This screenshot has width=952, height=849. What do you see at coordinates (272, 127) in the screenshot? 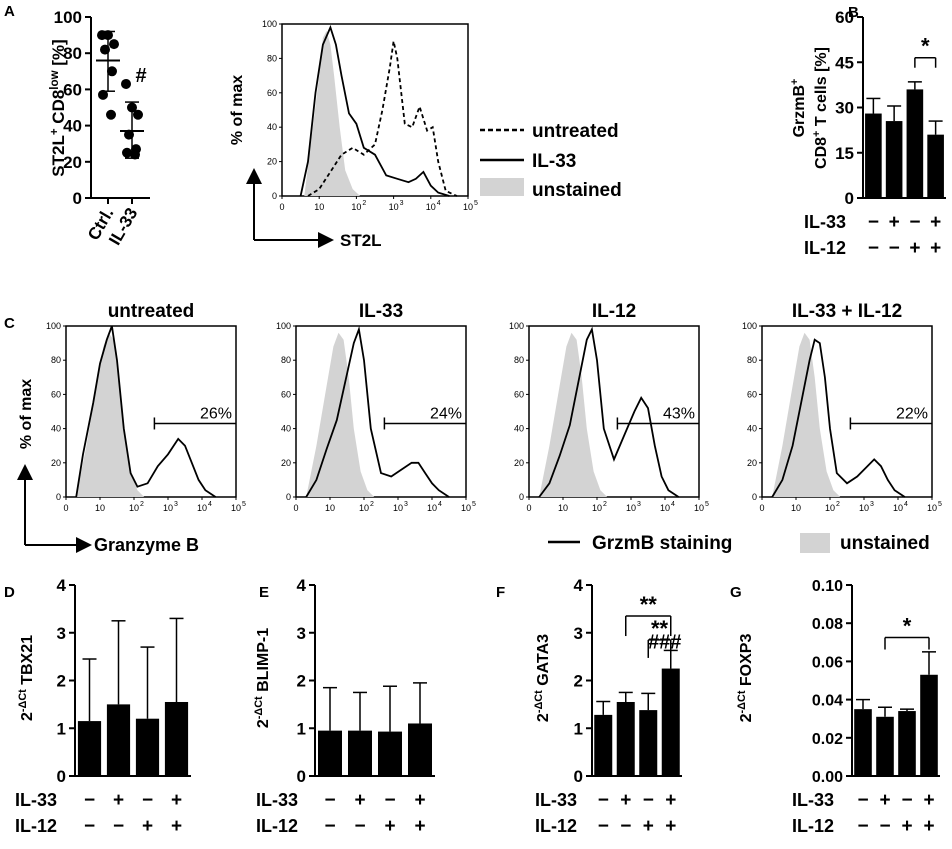
I see `A-hist-ytick-label: 40` at bounding box center [272, 127].